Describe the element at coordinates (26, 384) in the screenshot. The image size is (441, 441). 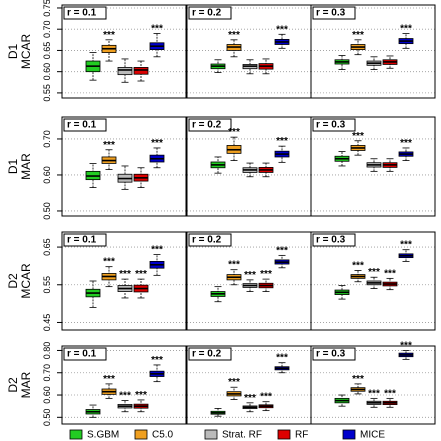
I see `row-label: MAR` at that location.